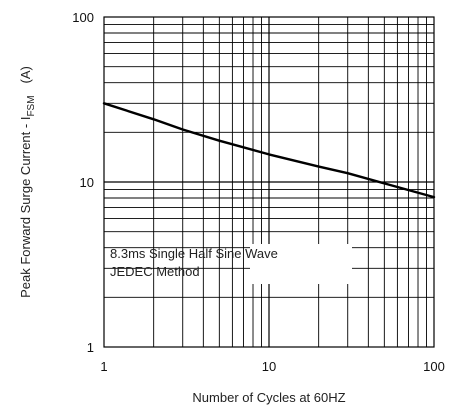 The height and width of the screenshot is (410, 449). I want to click on x-axis-label: Number of Cycles at 60HZ, so click(268, 397).